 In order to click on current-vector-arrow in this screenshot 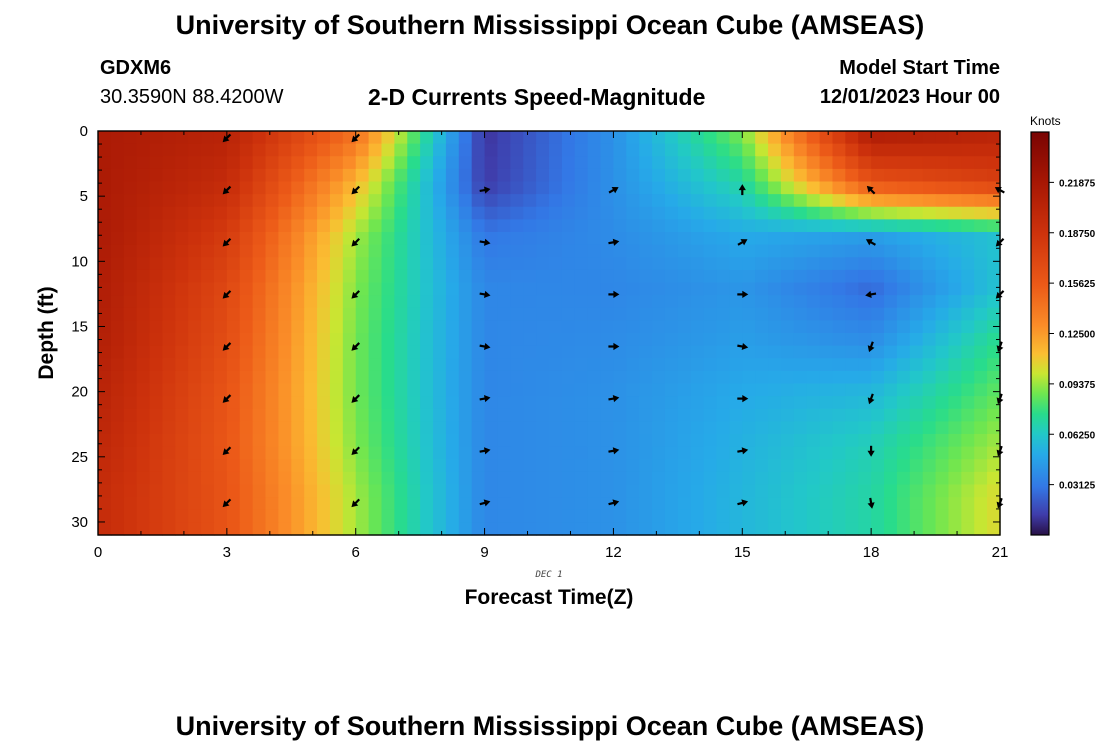, I will do `click(485, 242)`.